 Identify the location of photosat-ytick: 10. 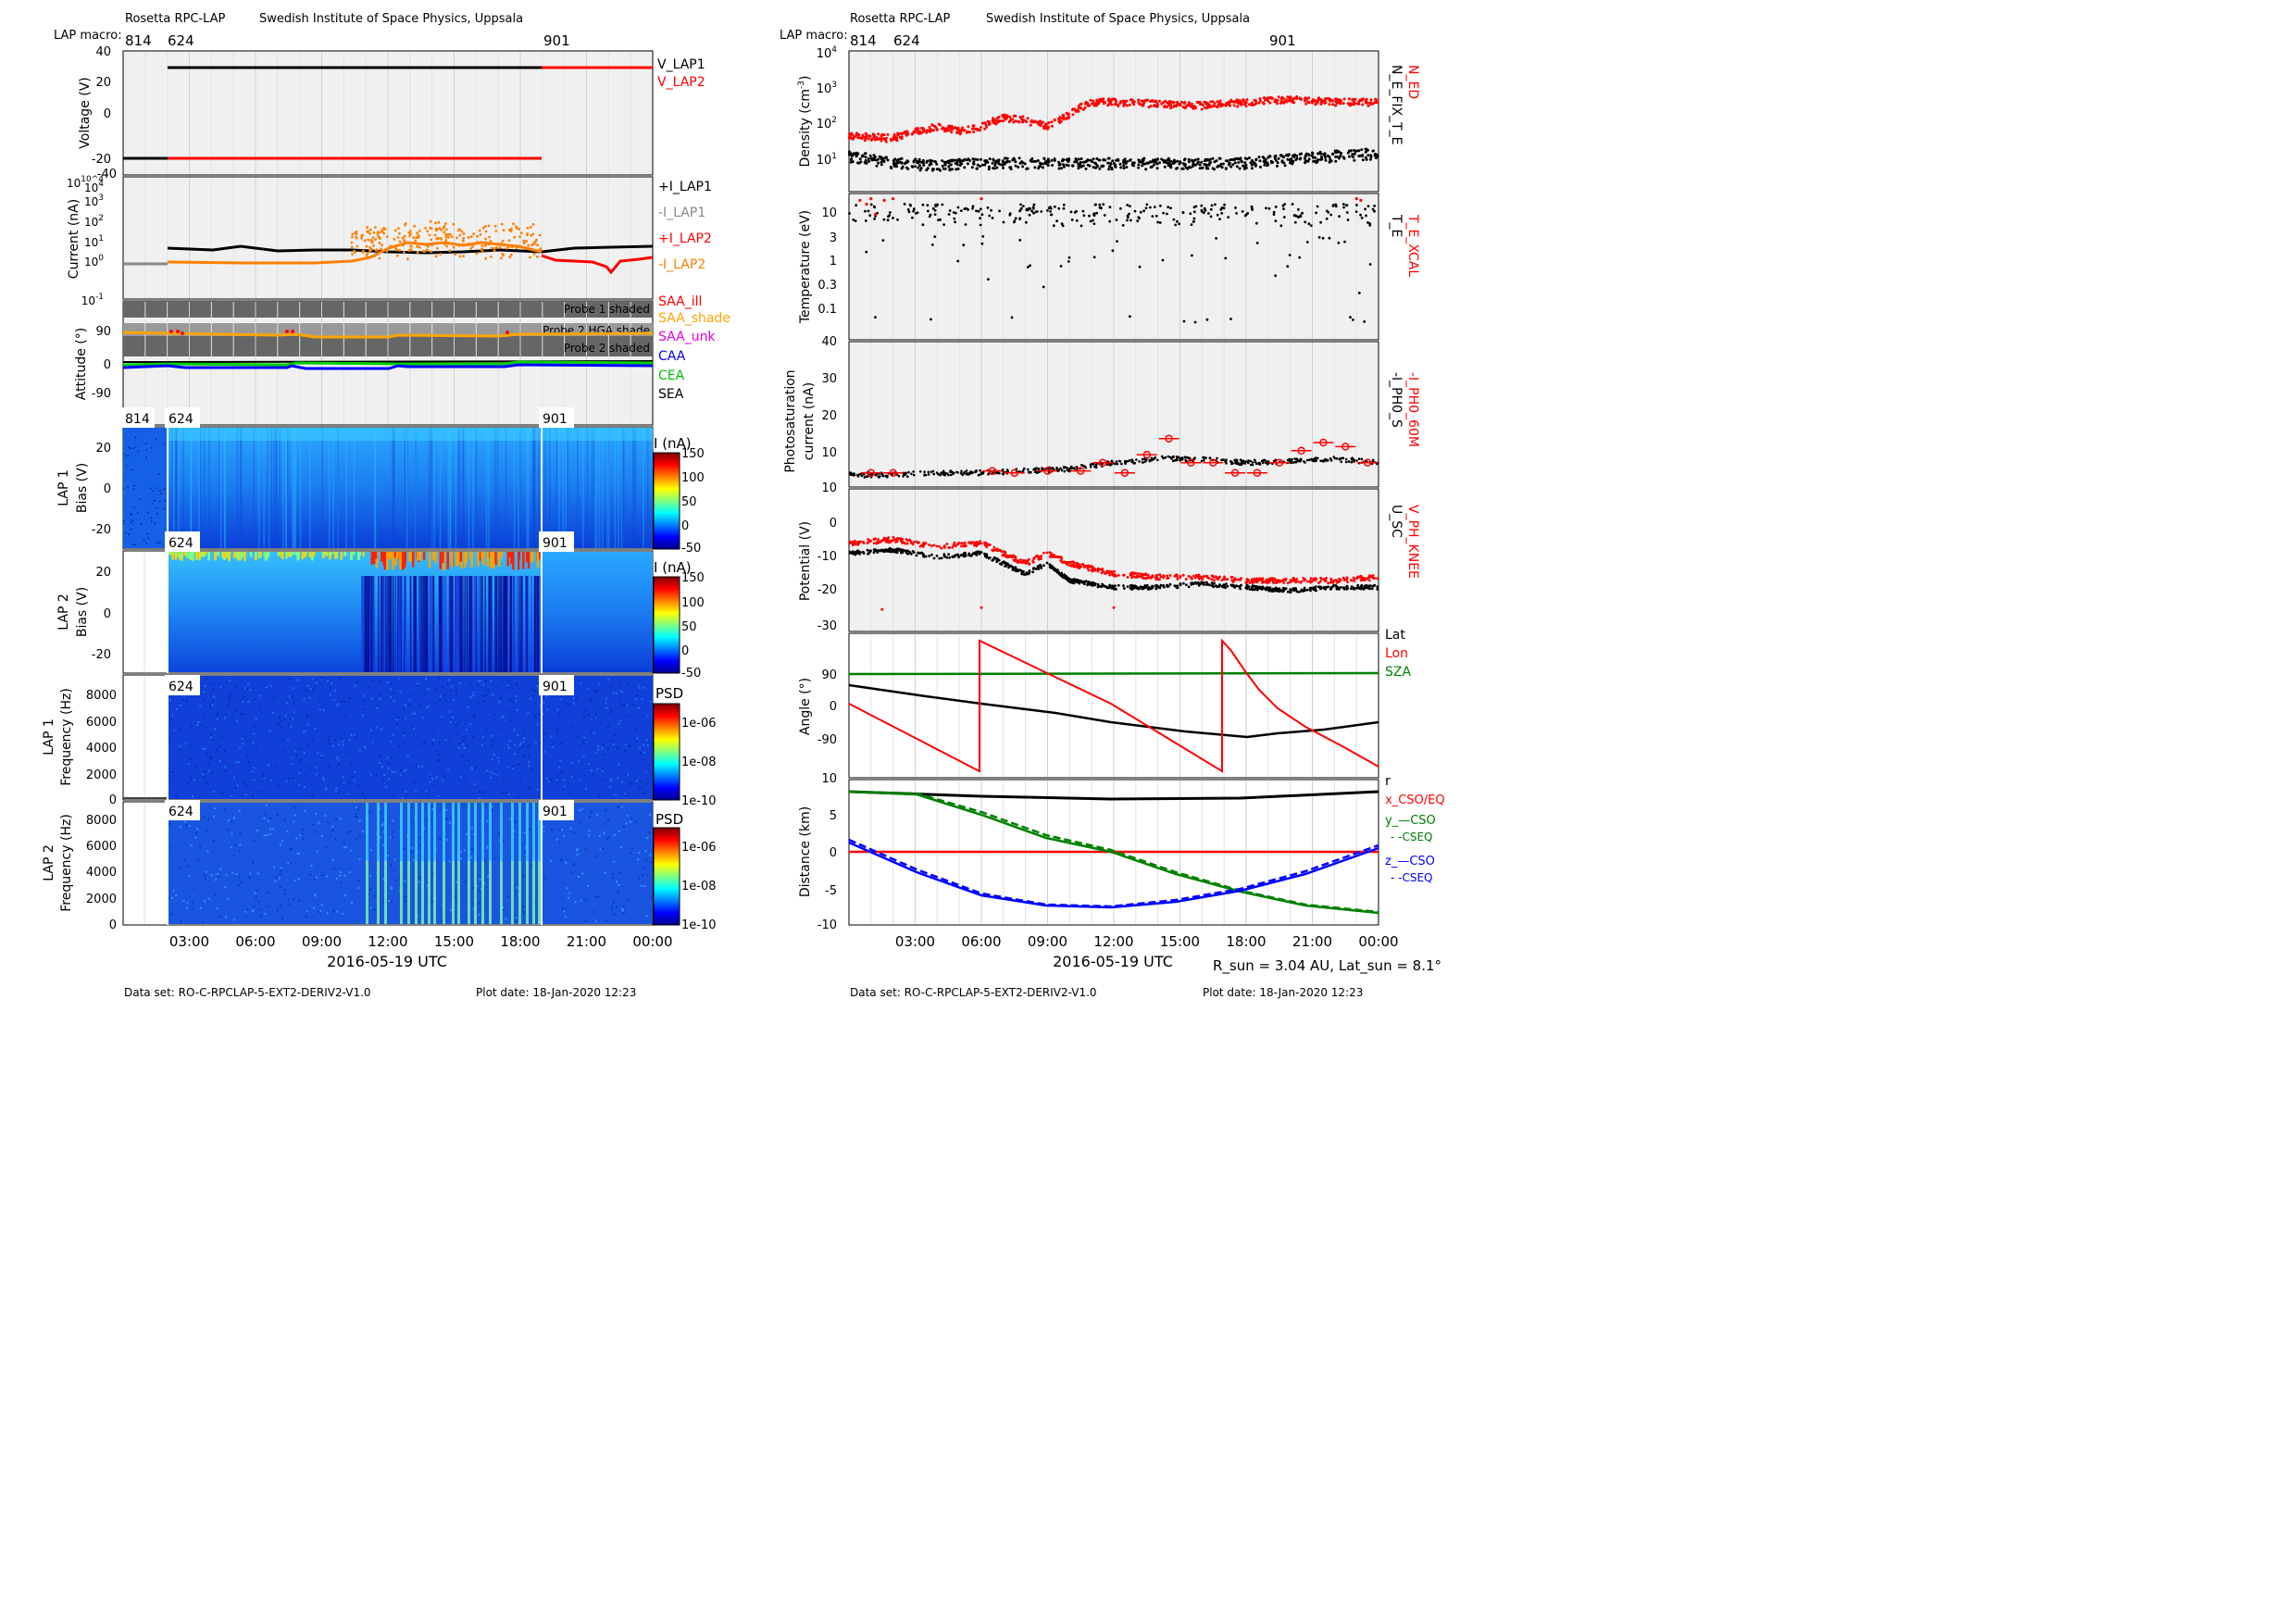
(829, 453).